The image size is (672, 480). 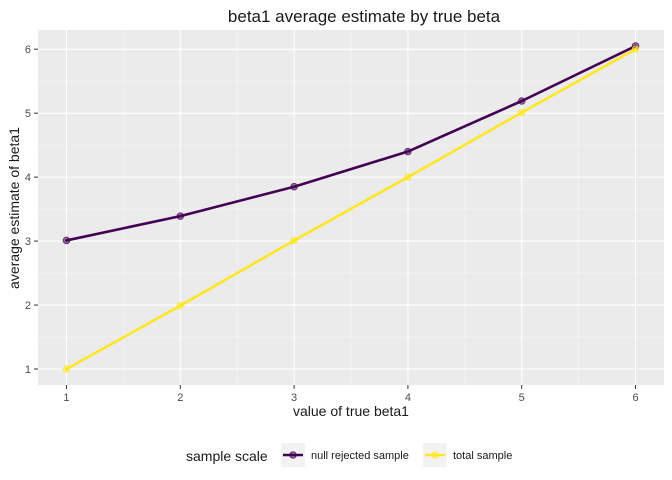 I want to click on x-tick-label: 1, so click(x=66, y=398).